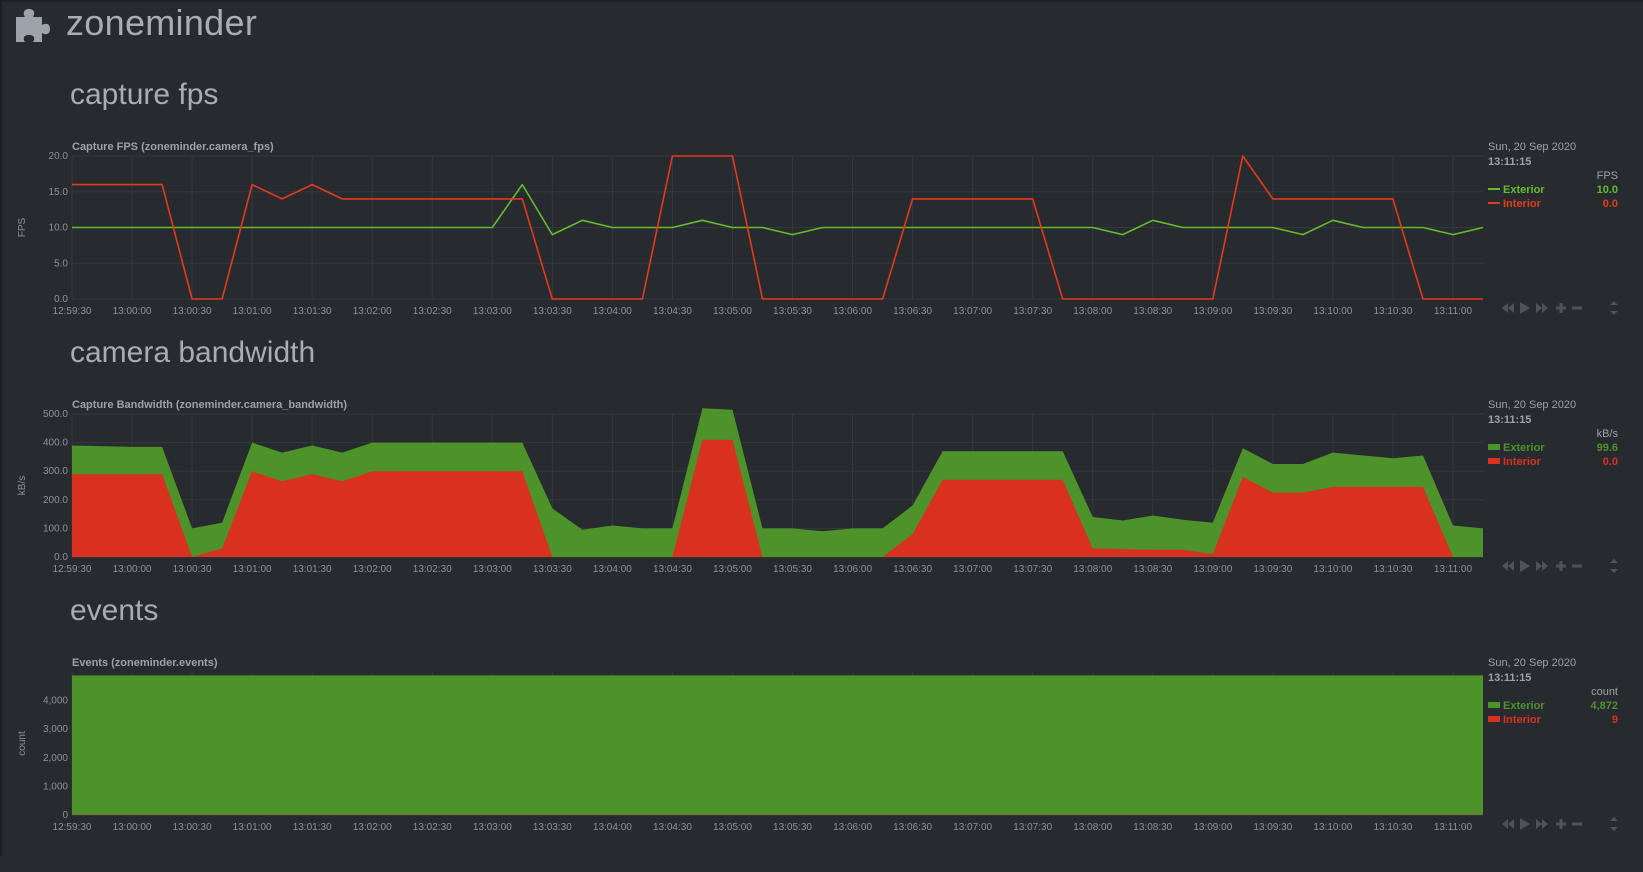 This screenshot has height=872, width=1643. What do you see at coordinates (1610, 462) in the screenshot?
I see `legend-value-interior: 0.0` at bounding box center [1610, 462].